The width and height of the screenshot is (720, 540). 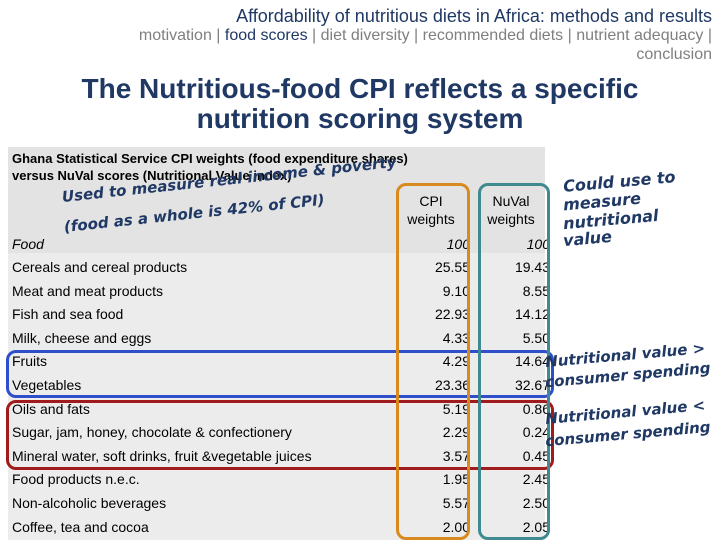 What do you see at coordinates (456, 361) in the screenshot?
I see `cpi-value: 4.29` at bounding box center [456, 361].